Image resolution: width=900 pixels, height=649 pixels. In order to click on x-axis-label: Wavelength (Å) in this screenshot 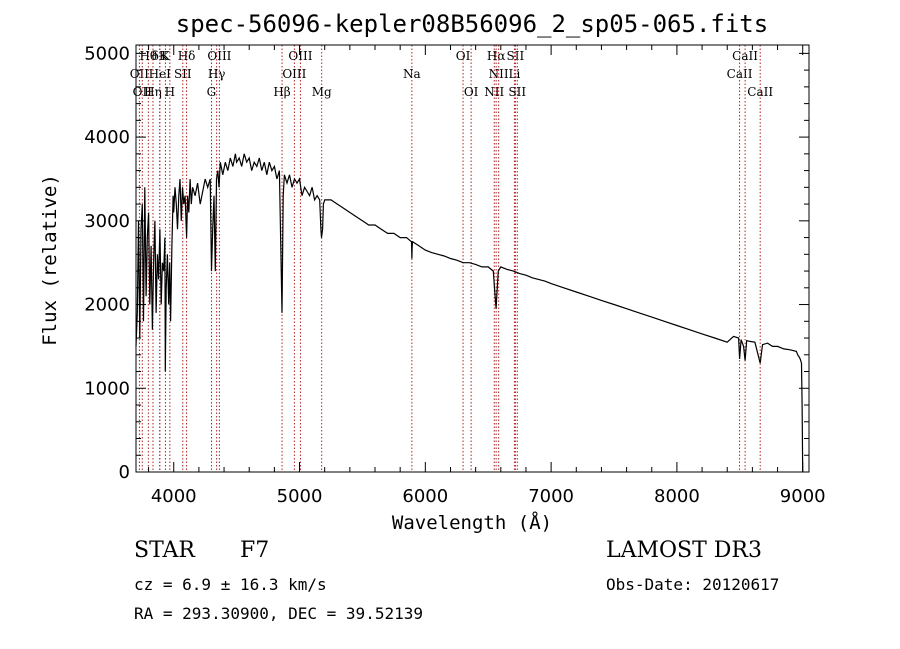, I will do `click(472, 522)`.